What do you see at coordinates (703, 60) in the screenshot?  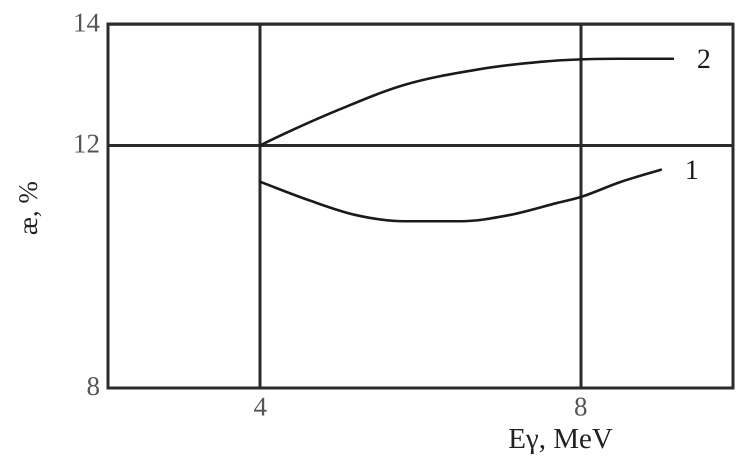 I see `series-label: 2` at bounding box center [703, 60].